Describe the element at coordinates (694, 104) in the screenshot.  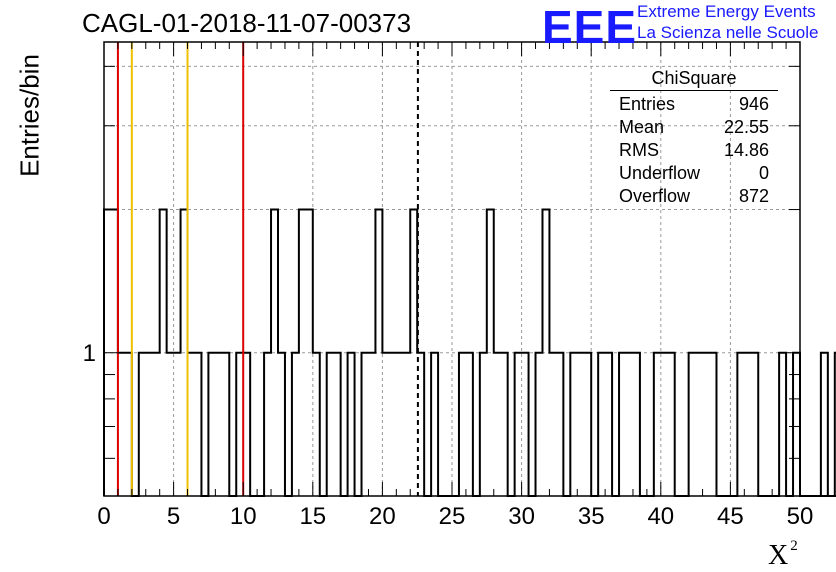
I see `stats-row-entries: Entries 946` at that location.